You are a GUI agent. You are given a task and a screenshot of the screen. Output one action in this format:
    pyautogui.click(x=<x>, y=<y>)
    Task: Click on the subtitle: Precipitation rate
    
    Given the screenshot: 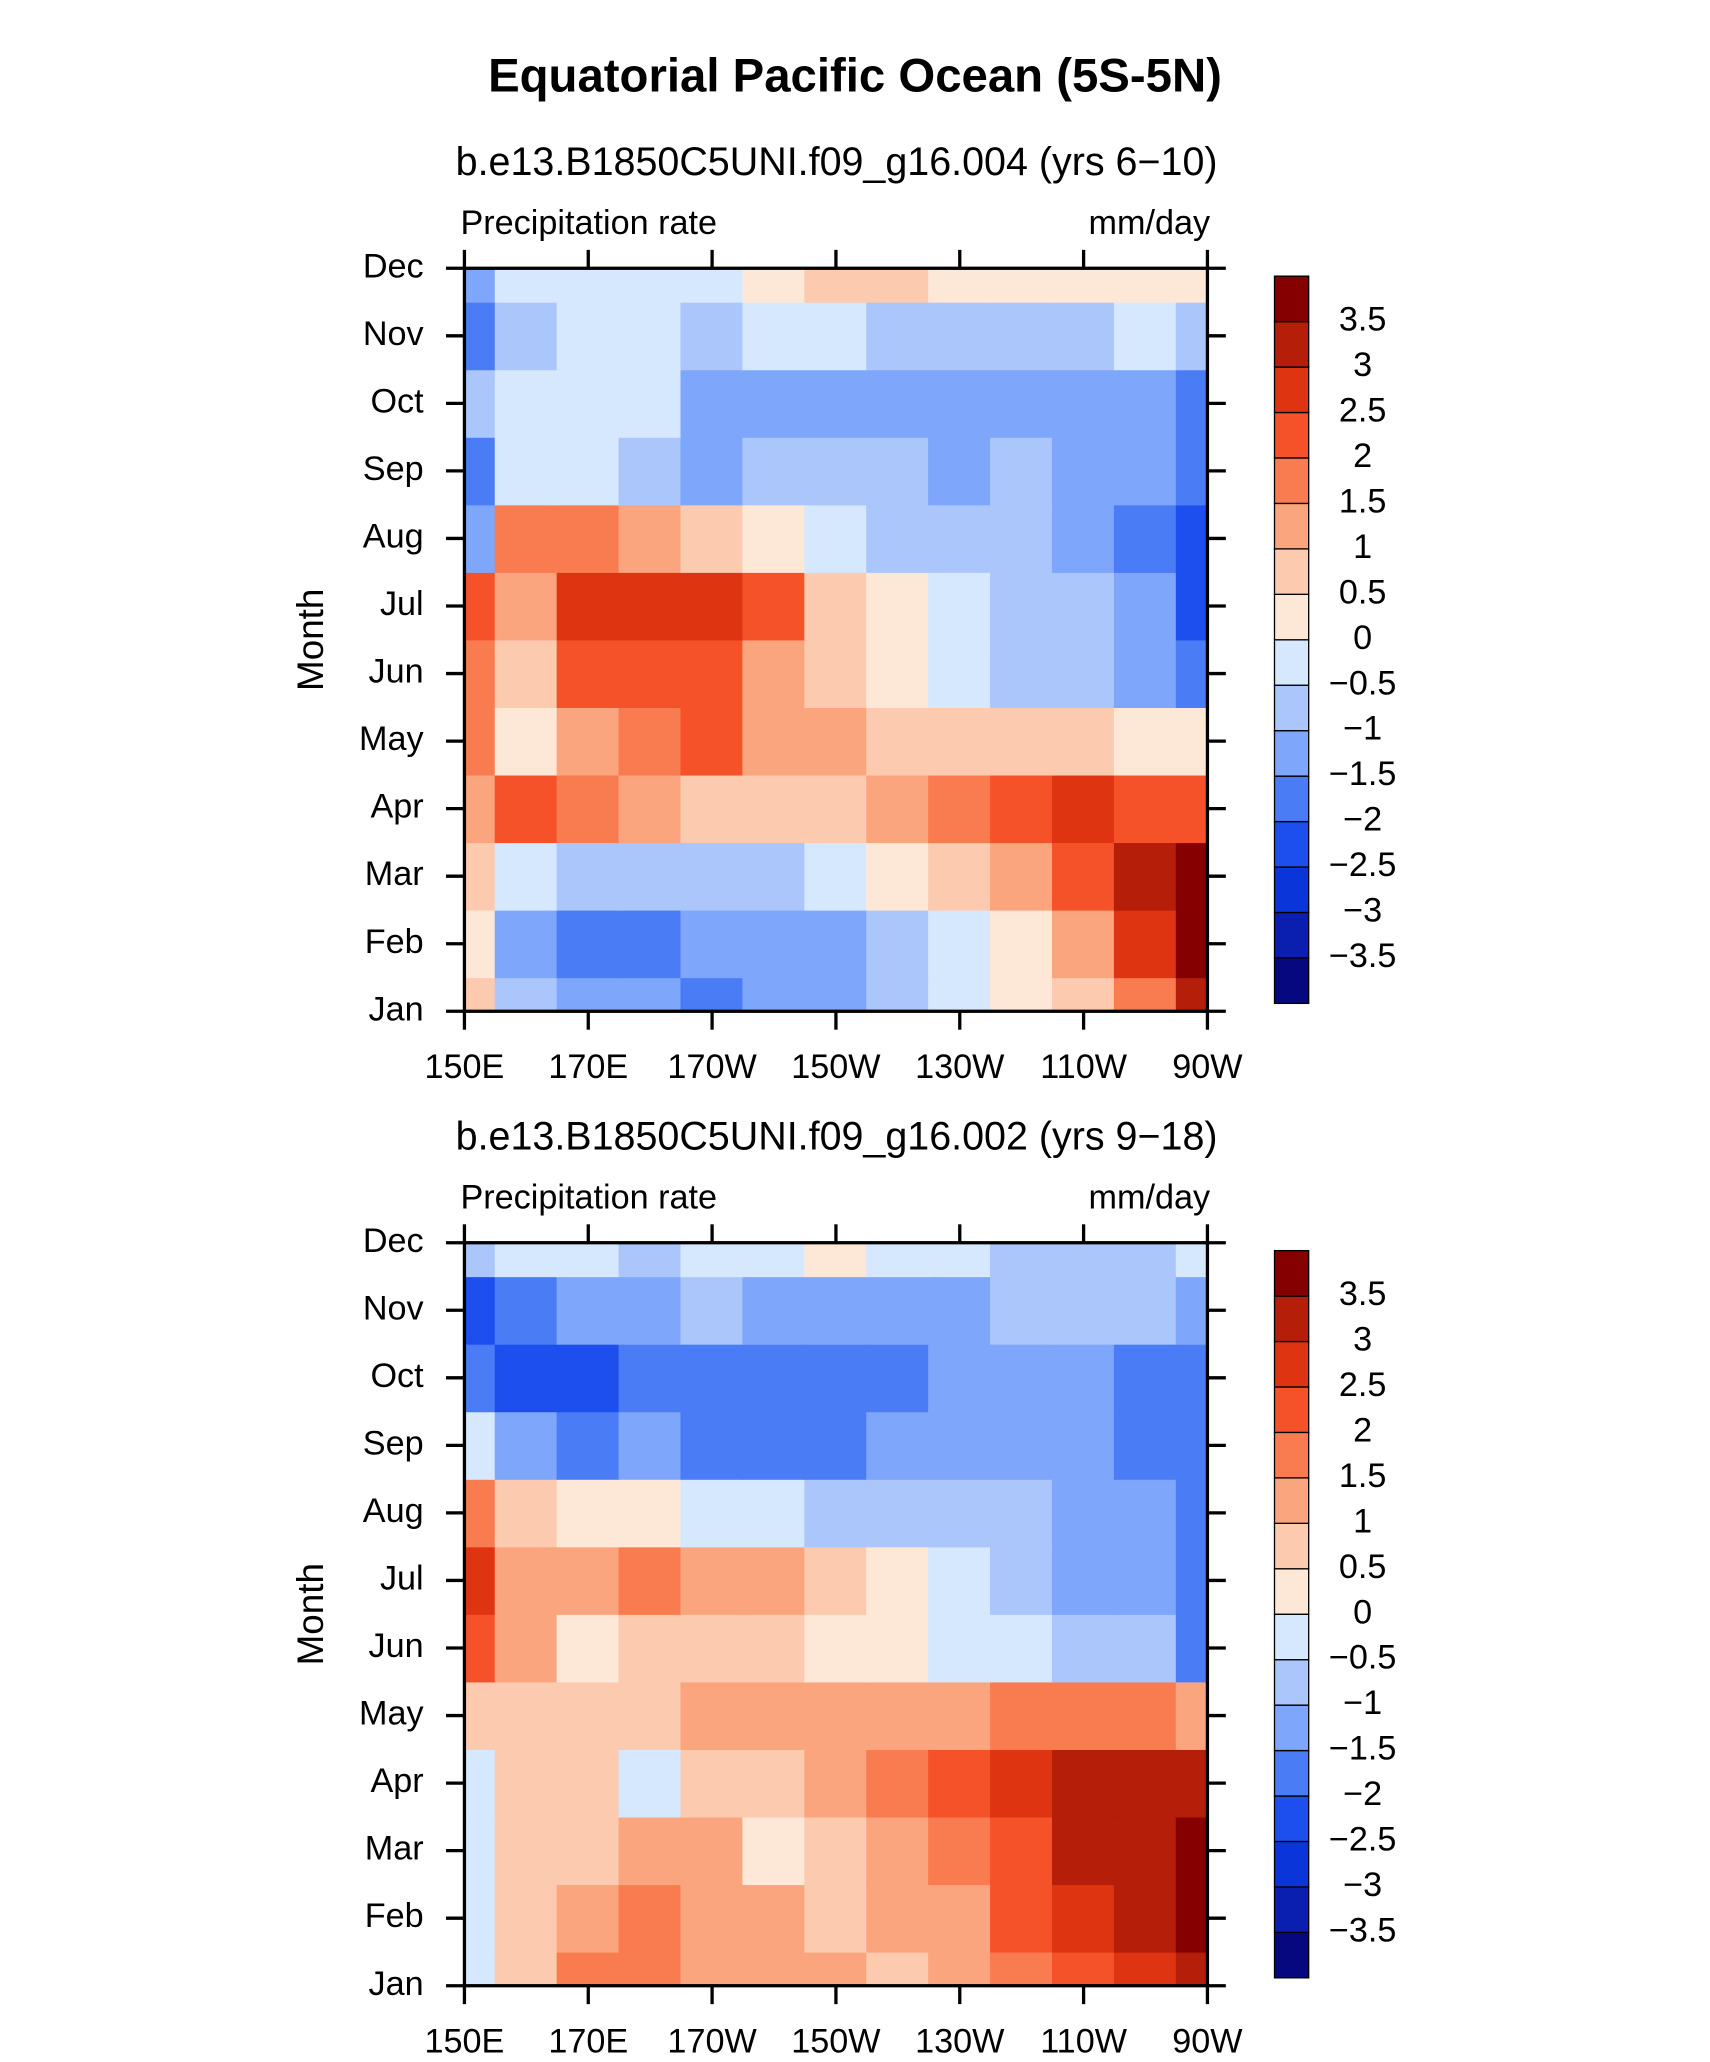 What is the action you would take?
    pyautogui.click(x=588, y=223)
    